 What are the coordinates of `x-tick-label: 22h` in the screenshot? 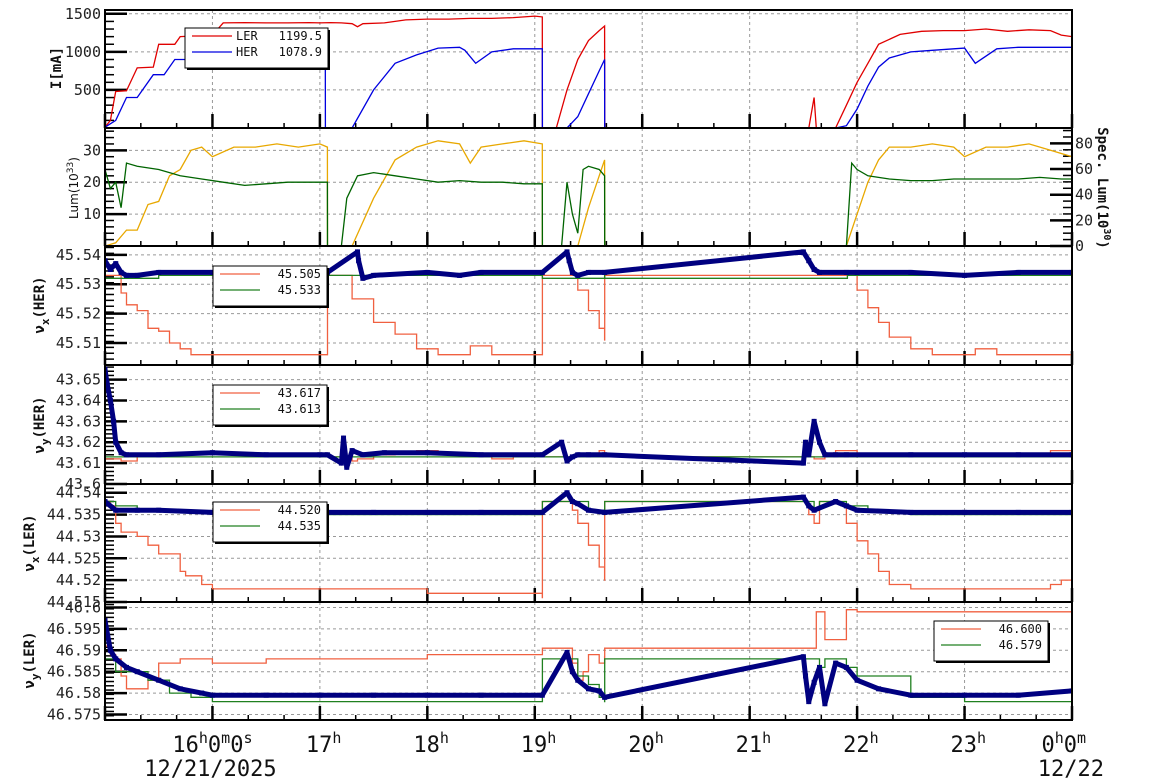 It's located at (861, 743).